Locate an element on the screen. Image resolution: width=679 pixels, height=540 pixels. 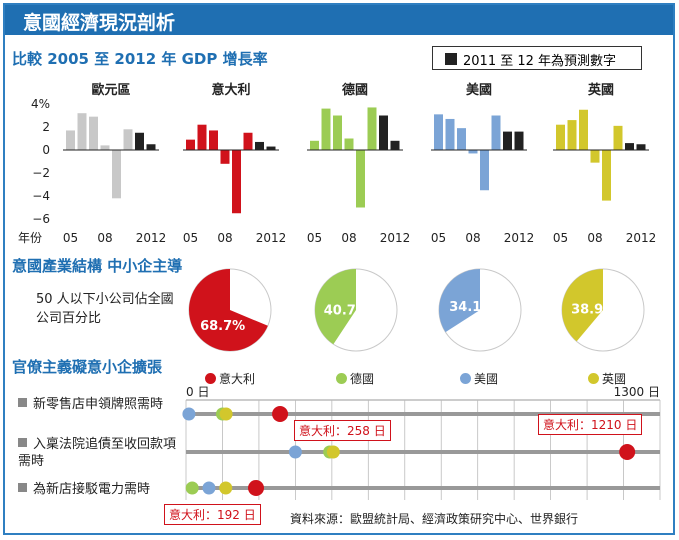
panel-title: 美國 is located at coordinates (479, 90).